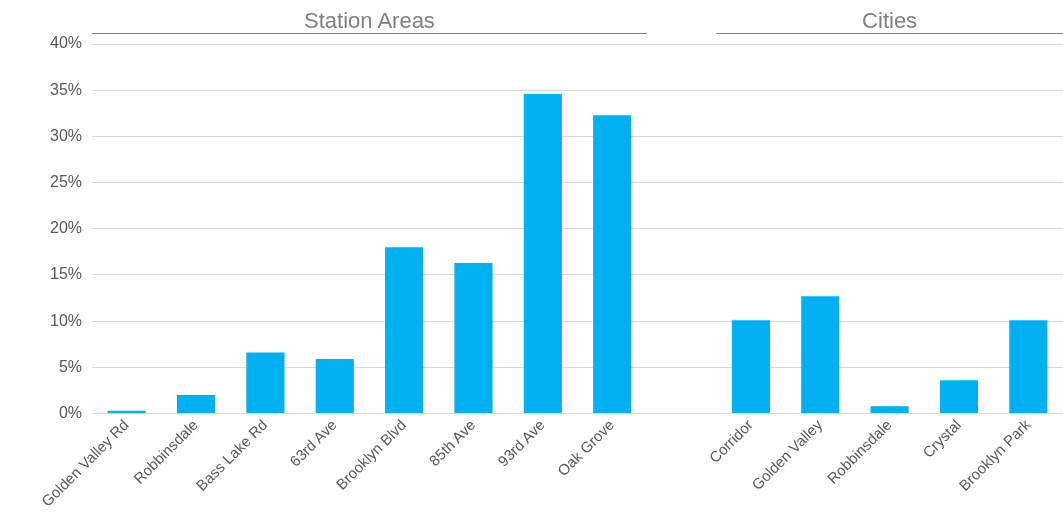 Image resolution: width=1063 pixels, height=518 pixels. Describe the element at coordinates (452, 442) in the screenshot. I see `x-tick-label: 85th Ave` at that location.